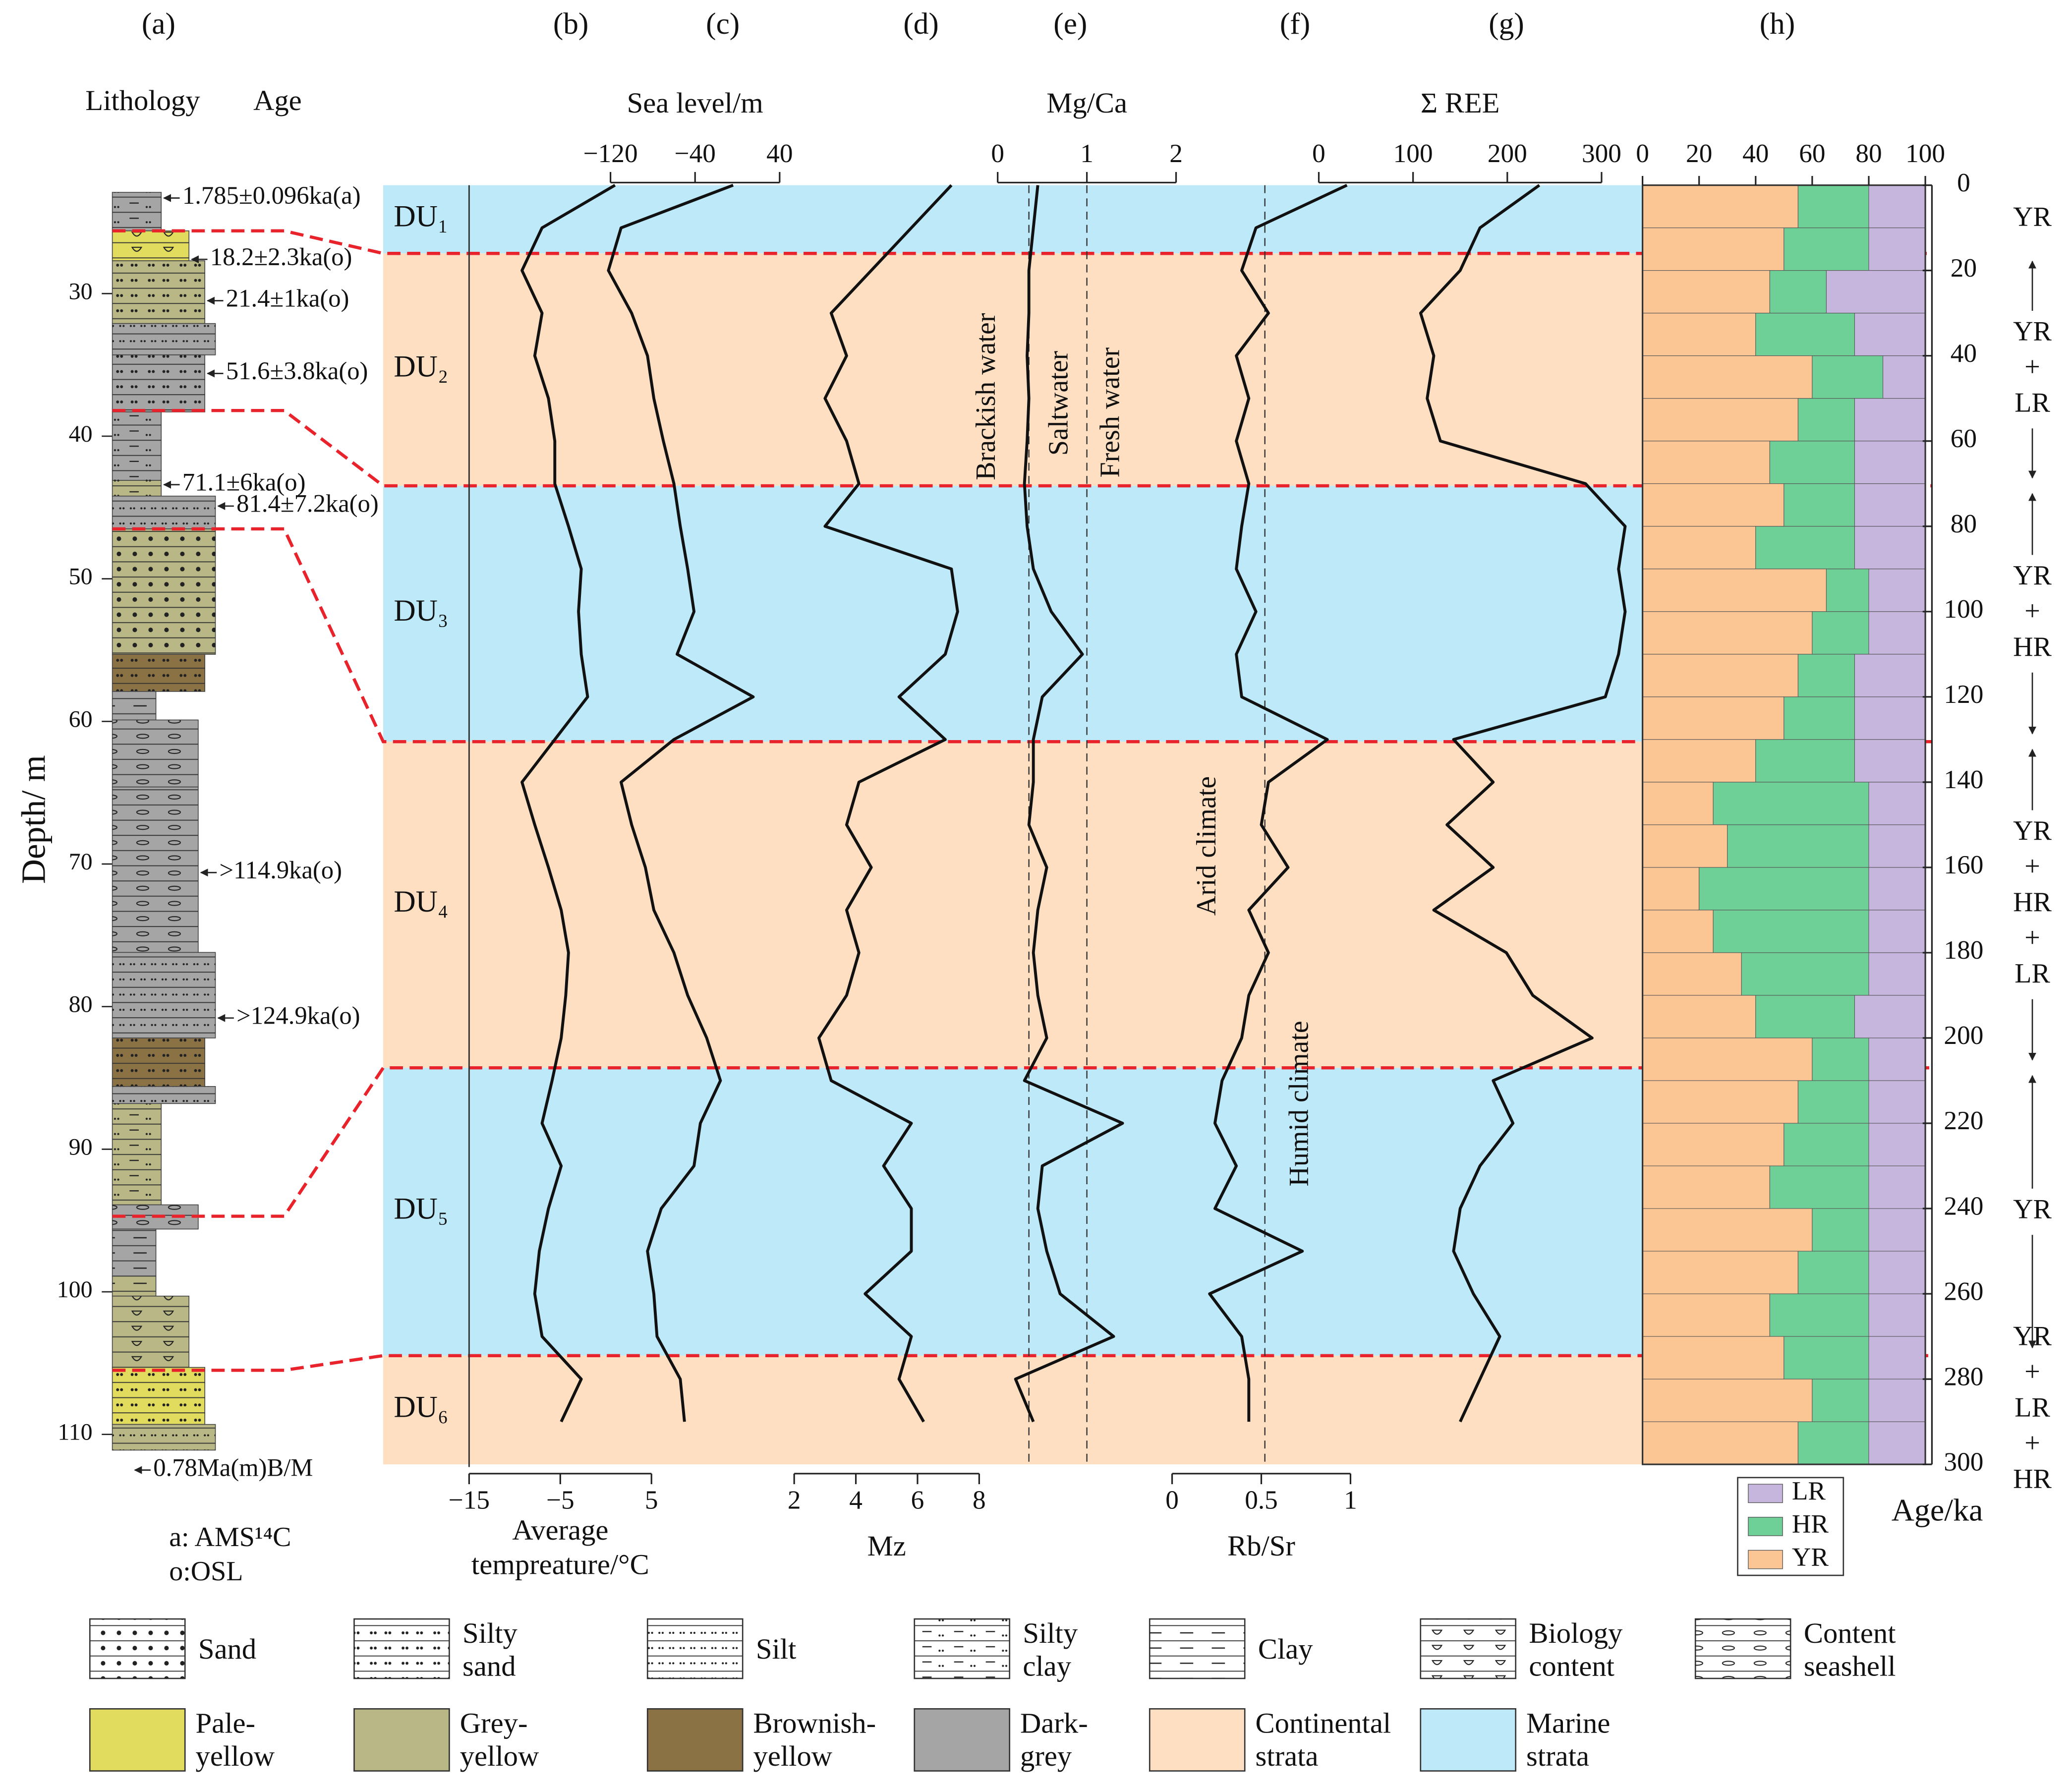 This screenshot has height=1787, width=2072. I want to click on panel-letter: (h), so click(1777, 24).